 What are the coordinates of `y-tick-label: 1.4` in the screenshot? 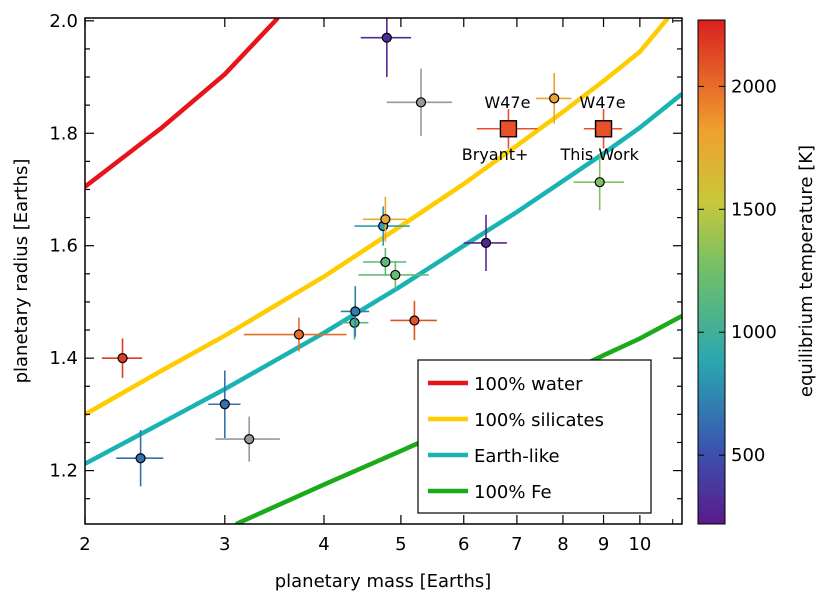 It's located at (63, 358).